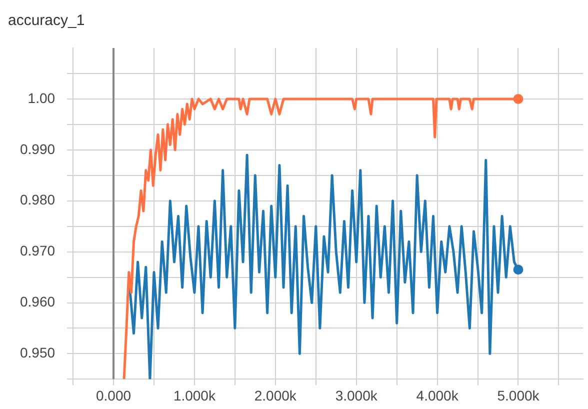 The image size is (588, 409). Describe the element at coordinates (194, 395) in the screenshot. I see `x-tick-label: 1.000k` at that location.